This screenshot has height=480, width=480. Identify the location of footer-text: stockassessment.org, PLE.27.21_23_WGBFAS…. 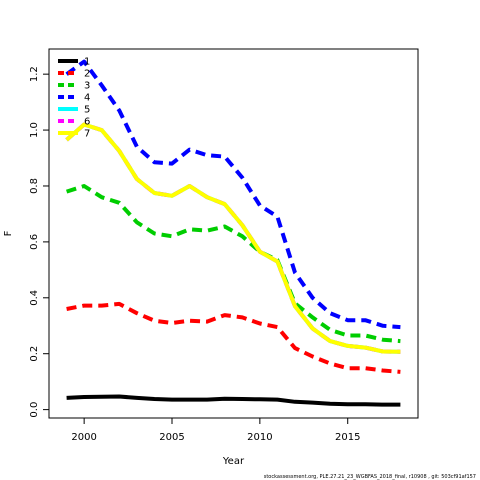
(370, 477).